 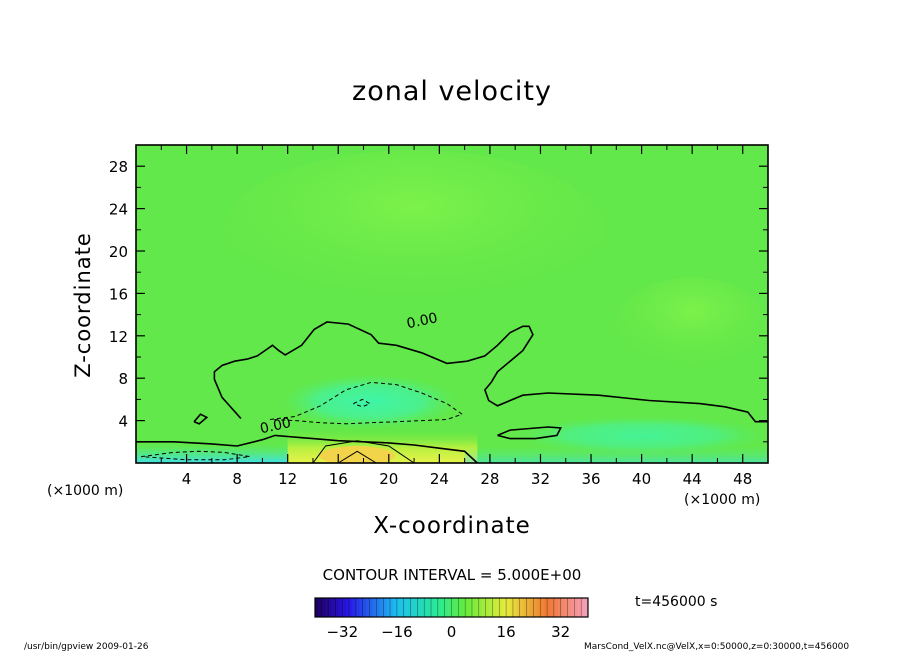 What do you see at coordinates (307, 448) in the screenshot?
I see `zero-contour-lower` at bounding box center [307, 448].